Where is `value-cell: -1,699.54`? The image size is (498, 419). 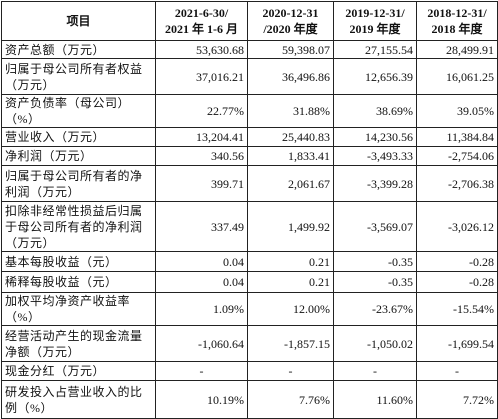 value-cell: -1,699.54 is located at coordinates (457, 343).